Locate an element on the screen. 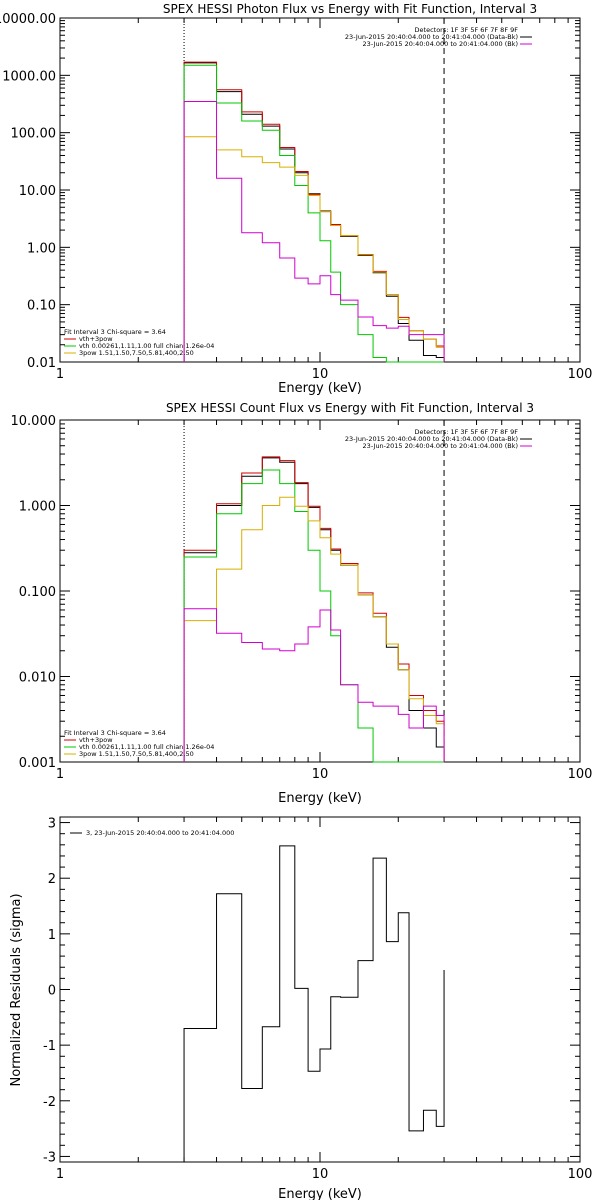 The image size is (600, 1200). y-tick-label: 100.00 is located at coordinates (34, 134).